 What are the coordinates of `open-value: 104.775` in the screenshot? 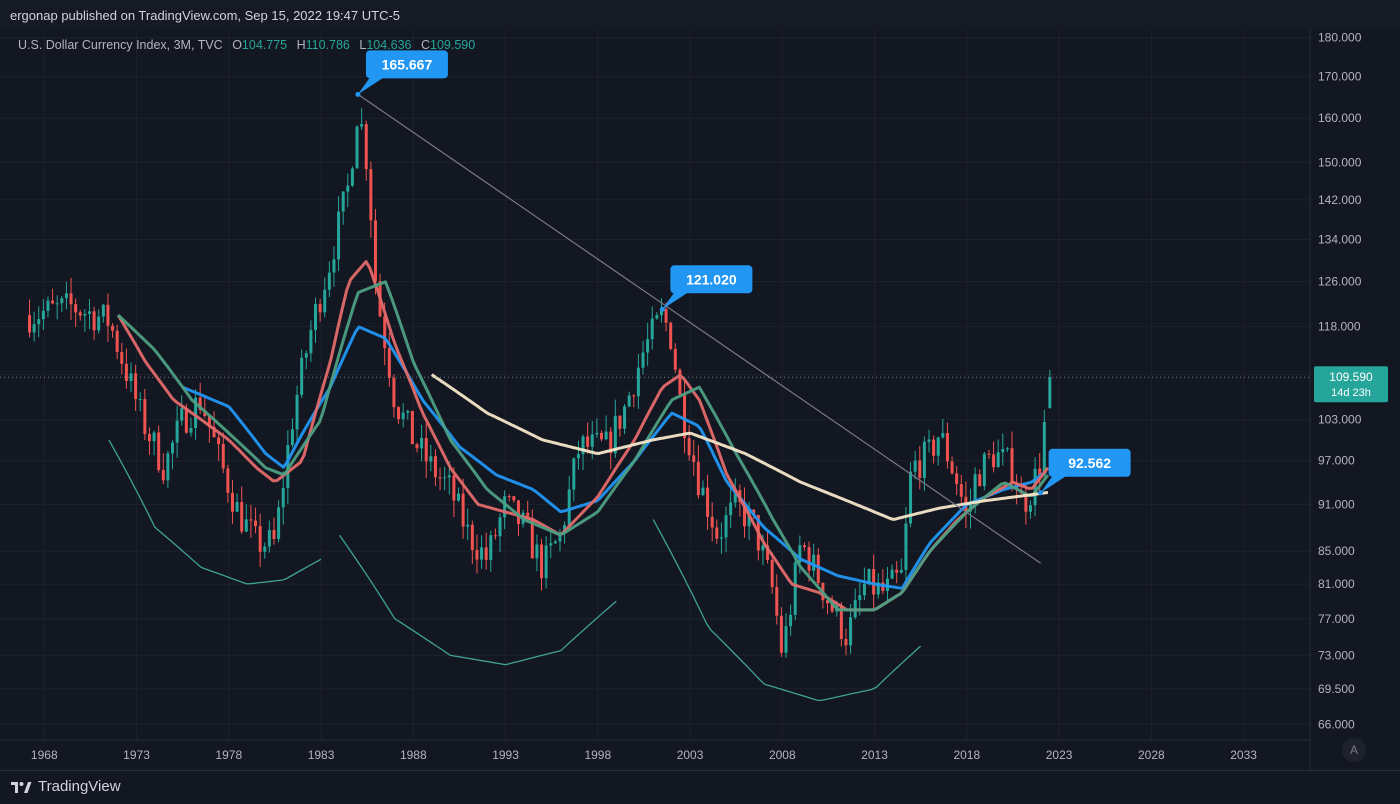 It's located at (264, 45).